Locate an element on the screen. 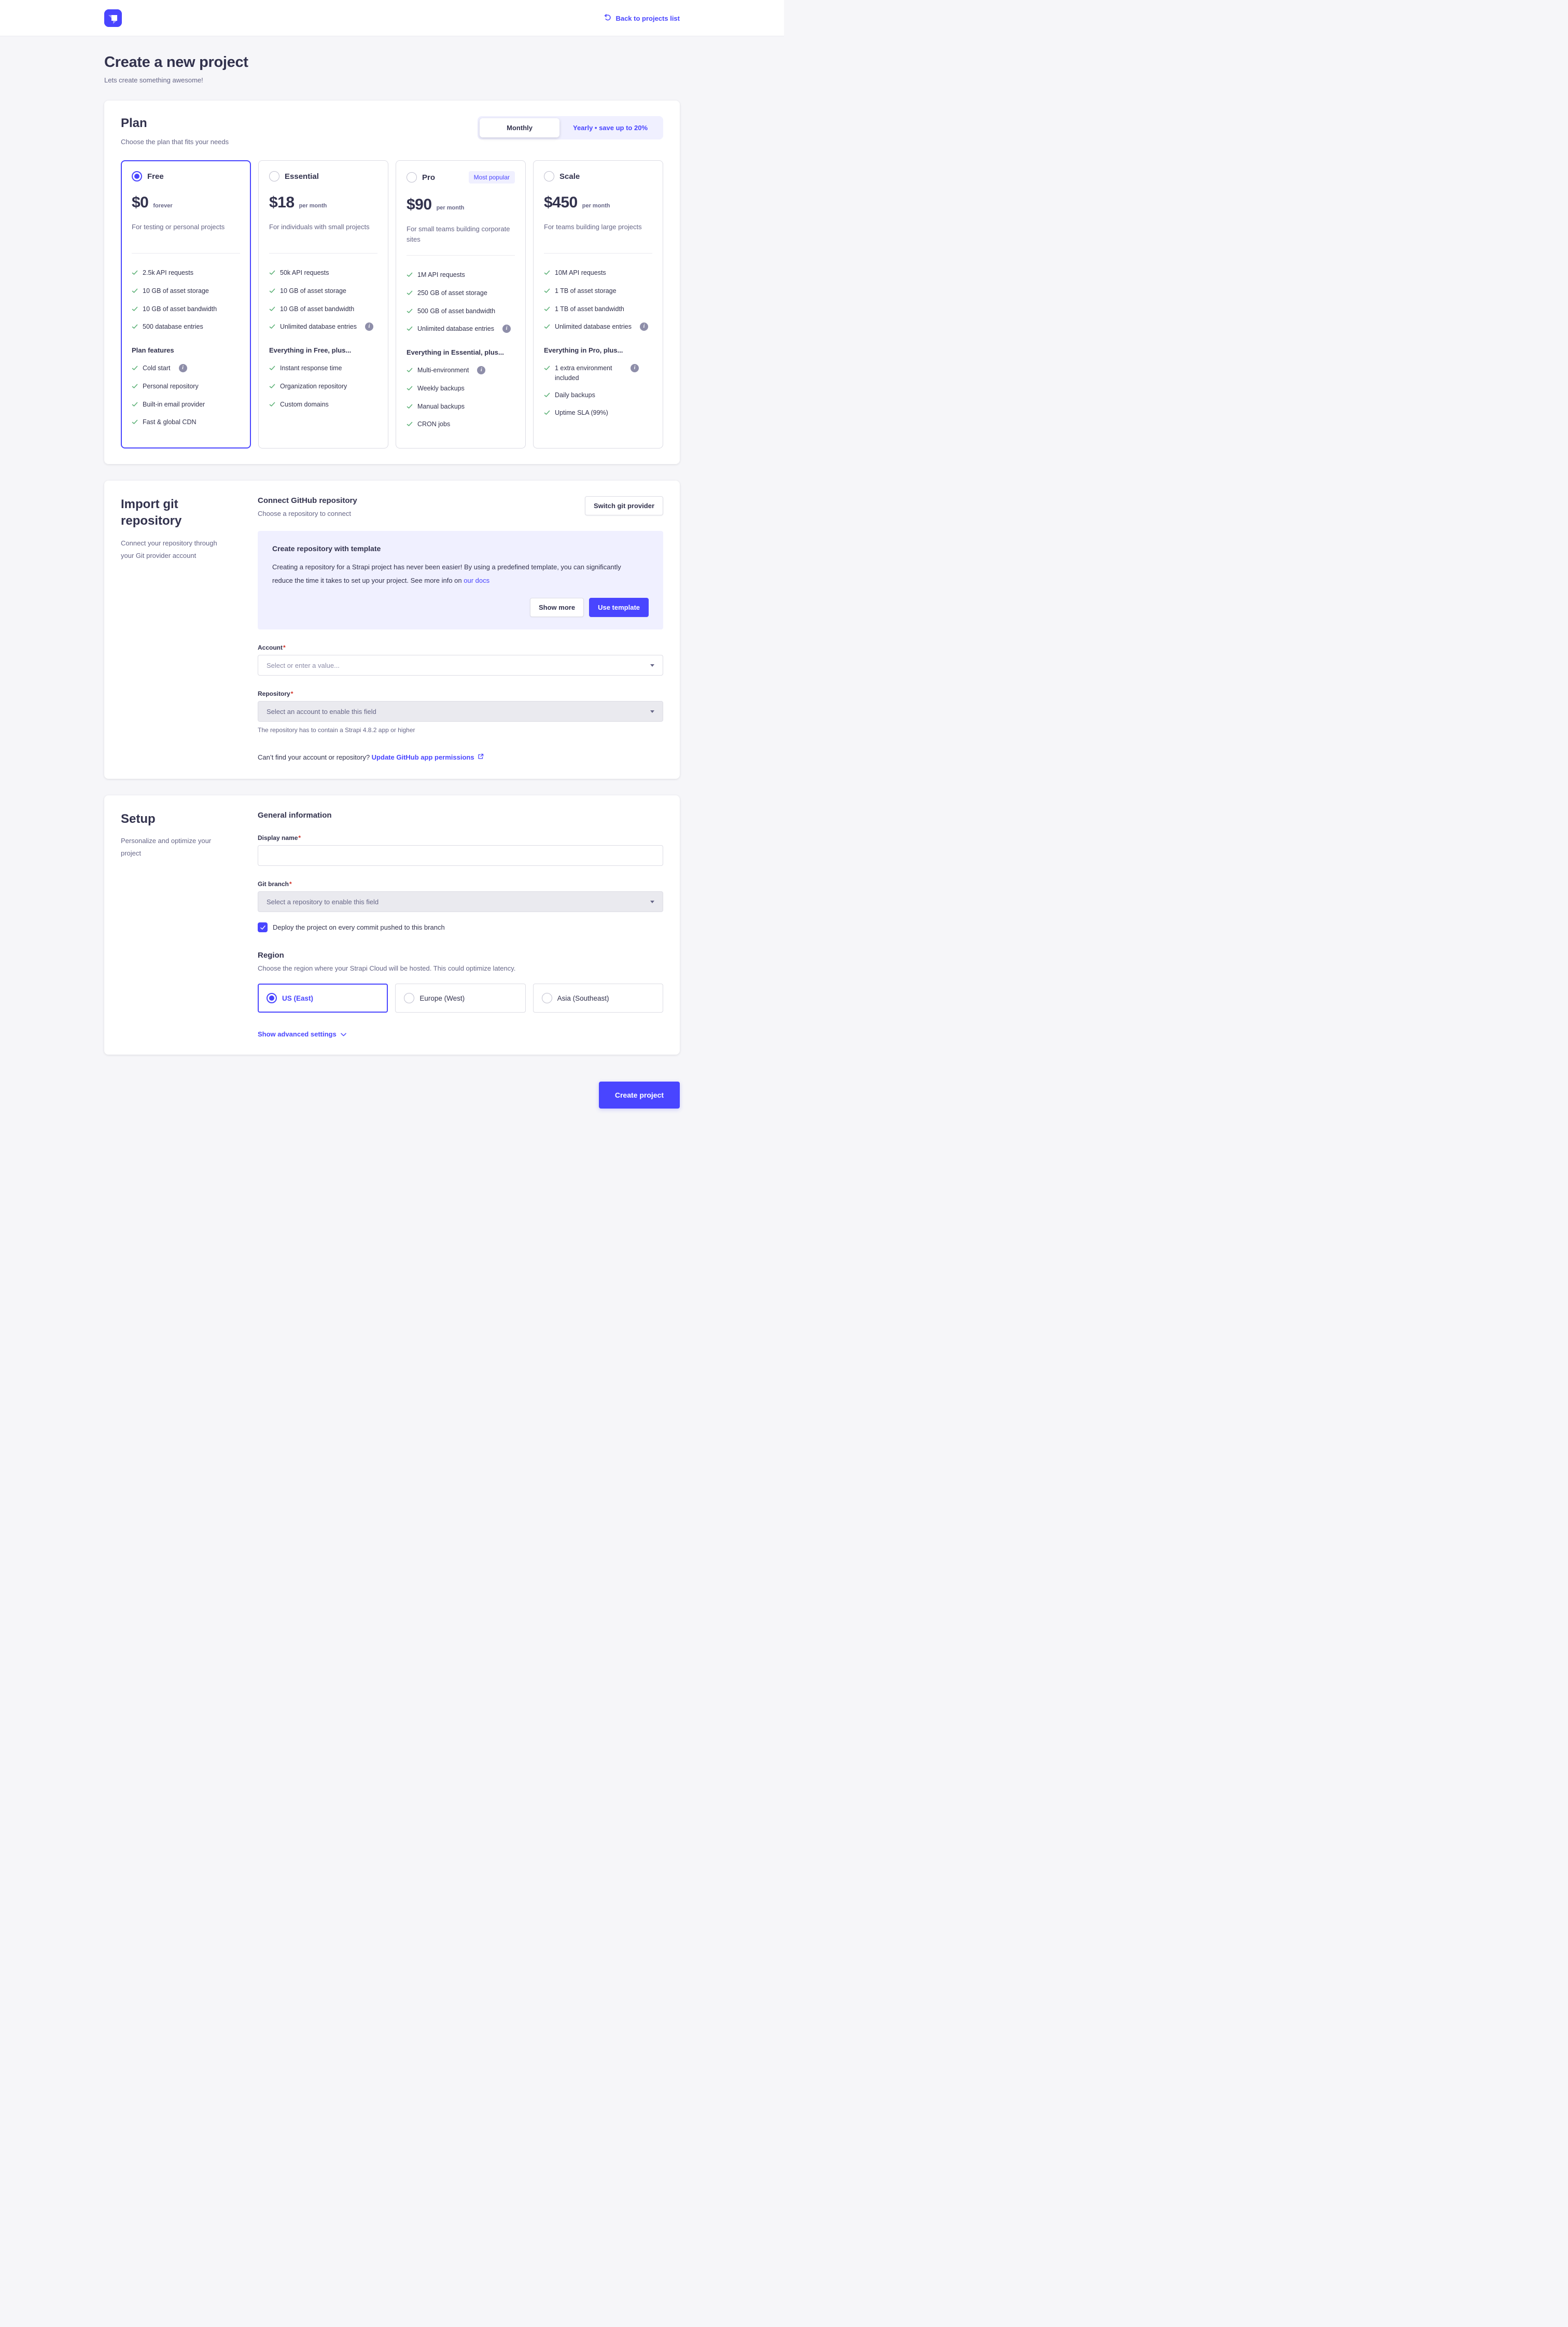 Image resolution: width=1568 pixels, height=2327 pixels. git-branch-select: Select a repository to enable this field is located at coordinates (460, 902).